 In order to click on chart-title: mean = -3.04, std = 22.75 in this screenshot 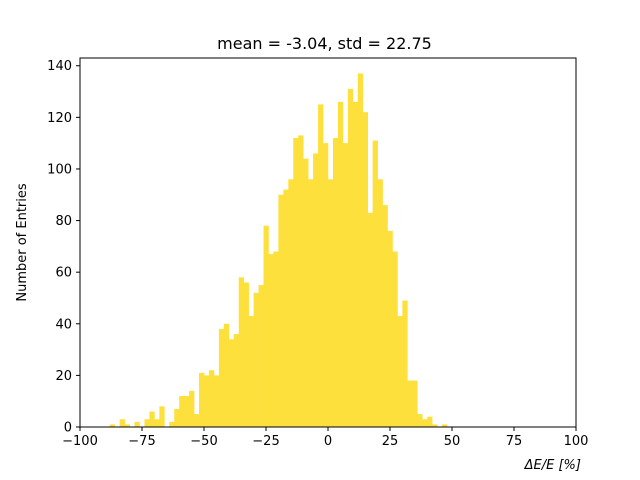, I will do `click(324, 43)`.